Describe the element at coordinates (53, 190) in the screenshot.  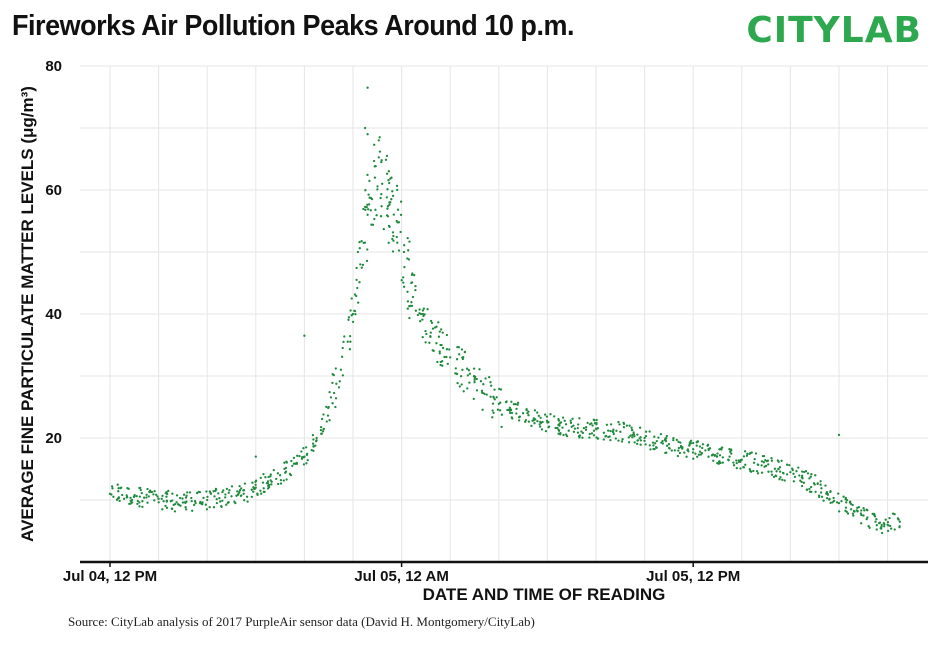
I see `y-tick-label: 60` at that location.